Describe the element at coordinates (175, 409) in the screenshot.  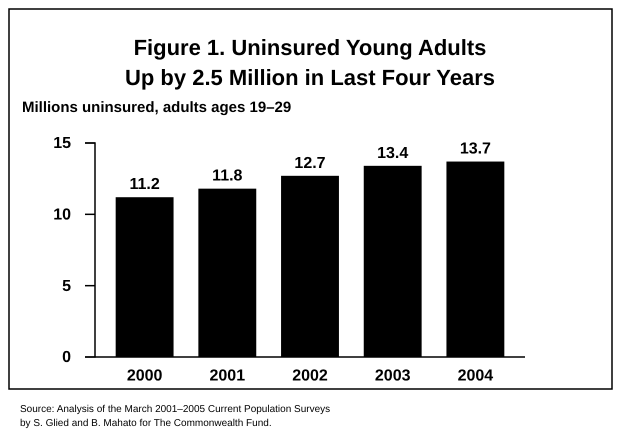
I see `source-note: Source: Analysis of the March 2001–2005 Current Population Surveys` at that location.